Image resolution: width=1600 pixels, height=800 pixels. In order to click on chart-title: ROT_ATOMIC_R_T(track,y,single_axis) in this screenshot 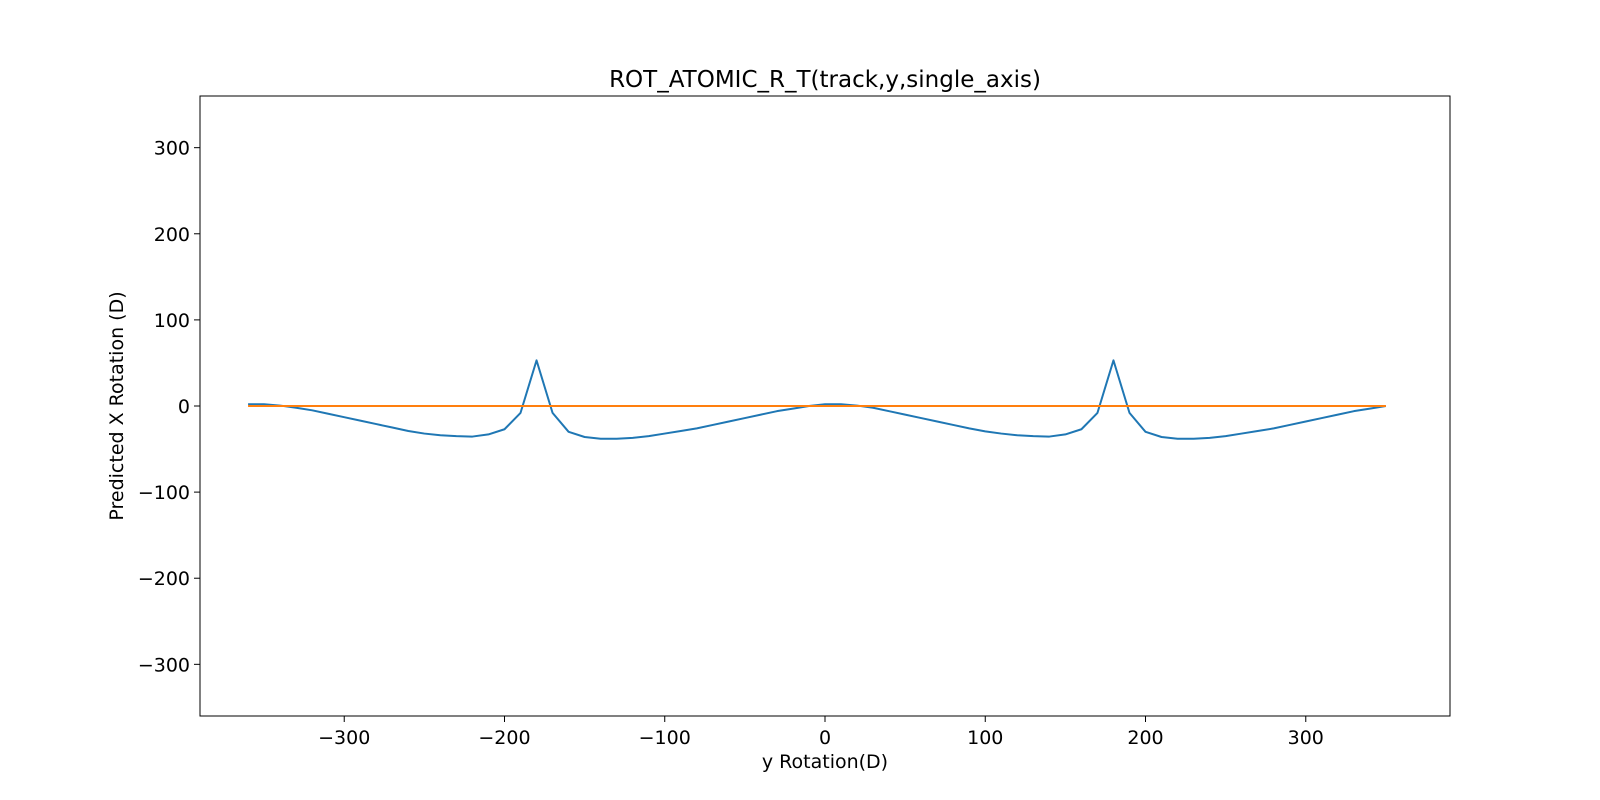, I will do `click(825, 80)`.